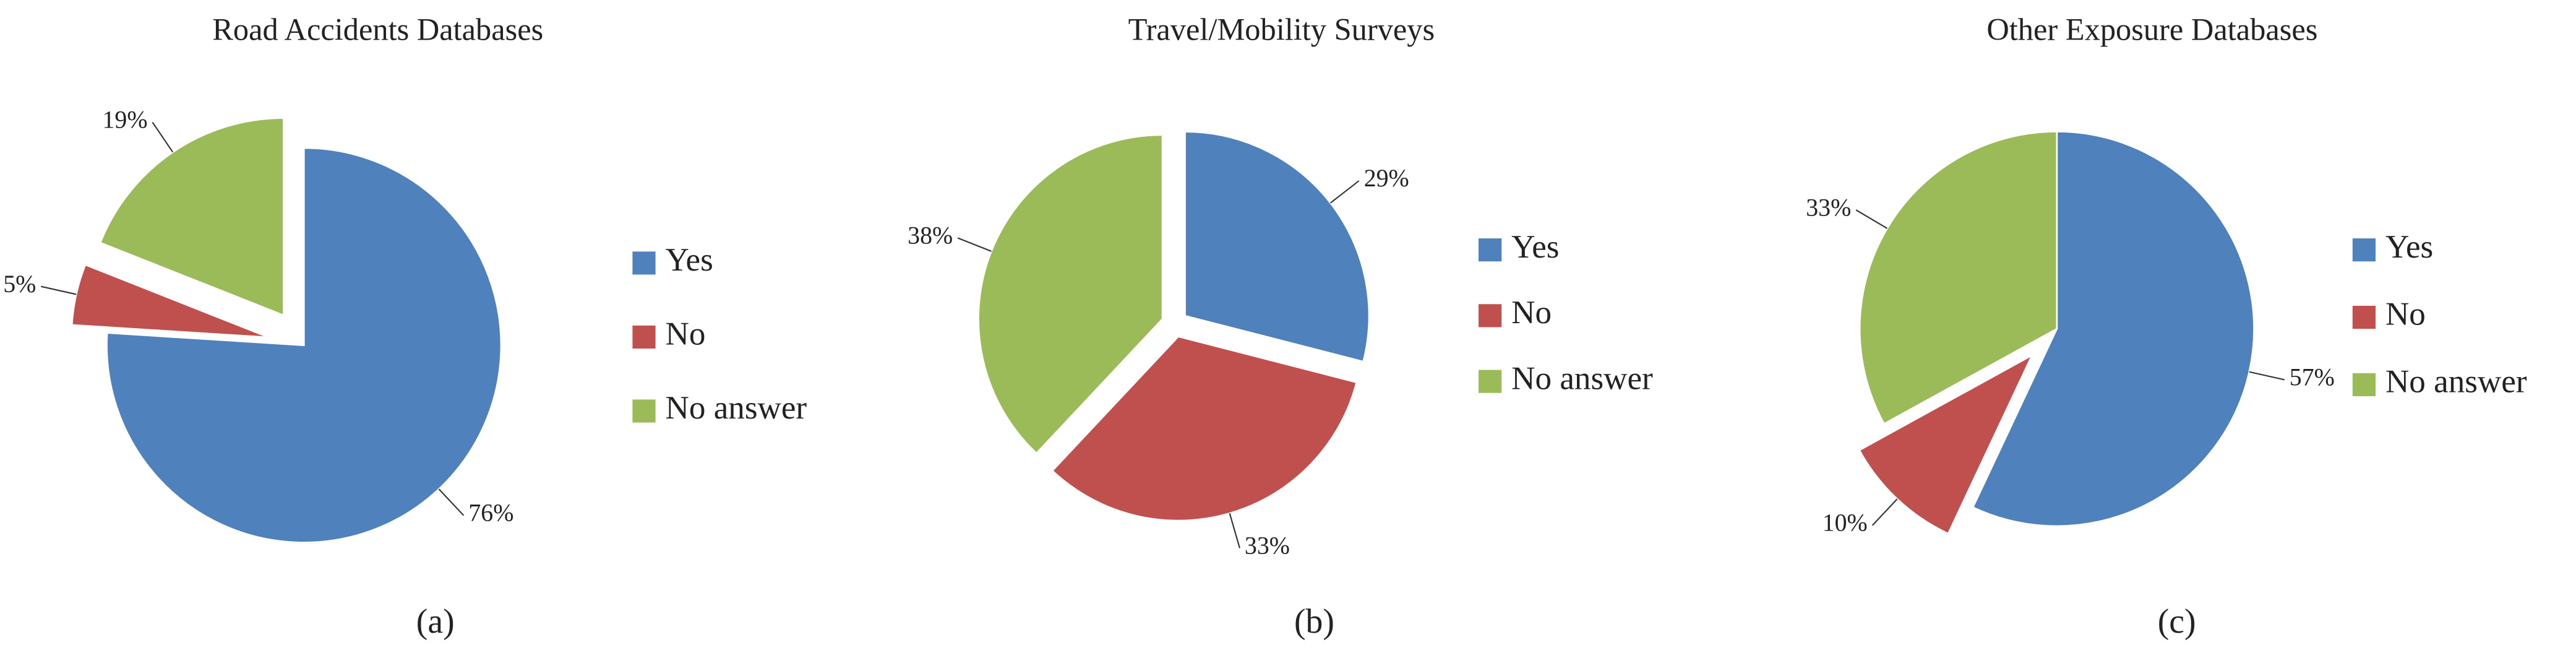 This screenshot has width=2576, height=655. What do you see at coordinates (1314, 621) in the screenshot?
I see `caption: (b)` at bounding box center [1314, 621].